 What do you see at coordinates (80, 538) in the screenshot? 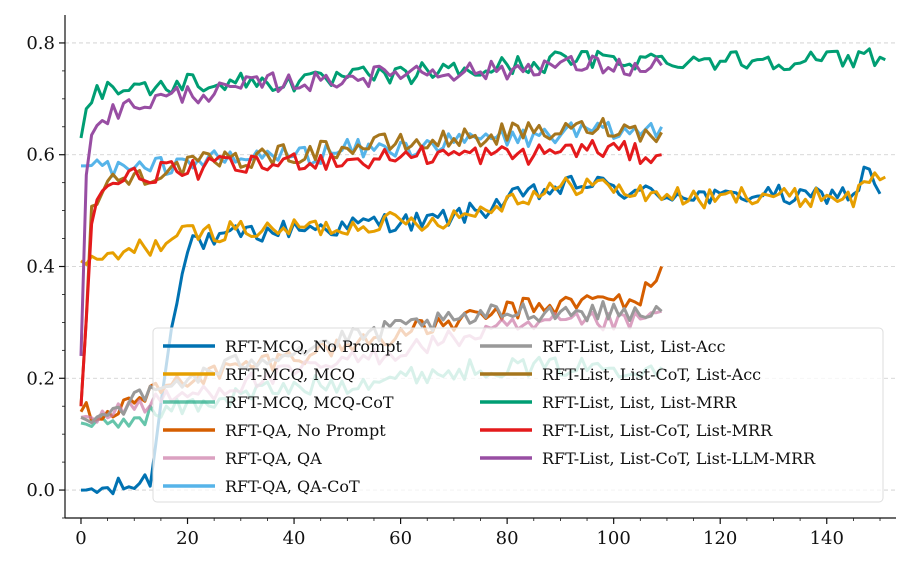
I see `x-tick-label-0: 0` at bounding box center [80, 538].